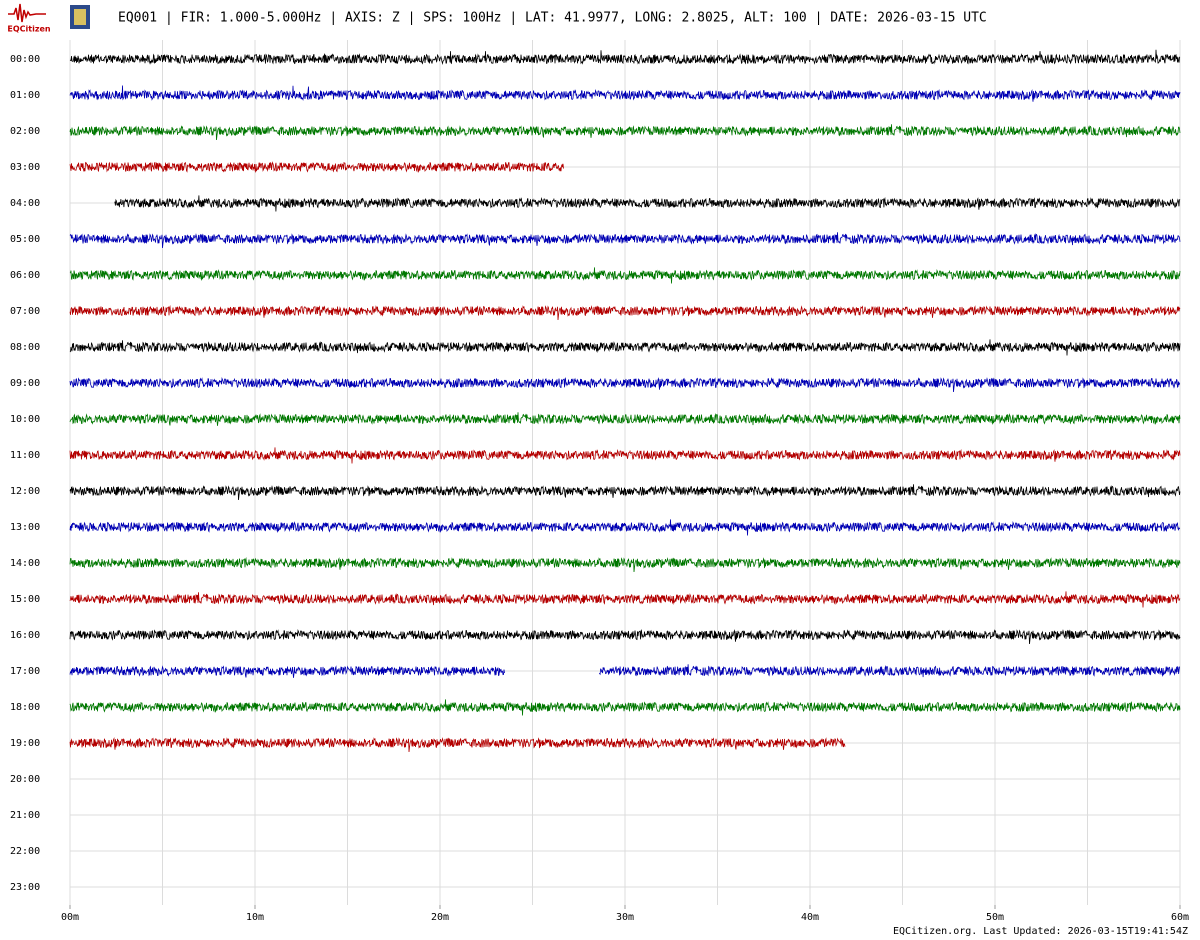  Describe the element at coordinates (25, 491) in the screenshot. I see `row-label: 12:00` at that location.